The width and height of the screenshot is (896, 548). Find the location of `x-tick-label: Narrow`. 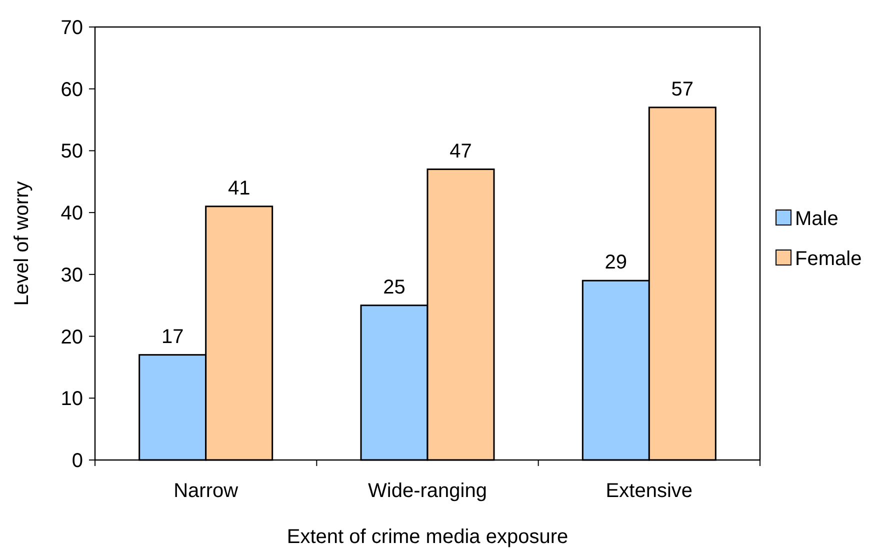

x-tick-label: Narrow is located at coordinates (206, 491).